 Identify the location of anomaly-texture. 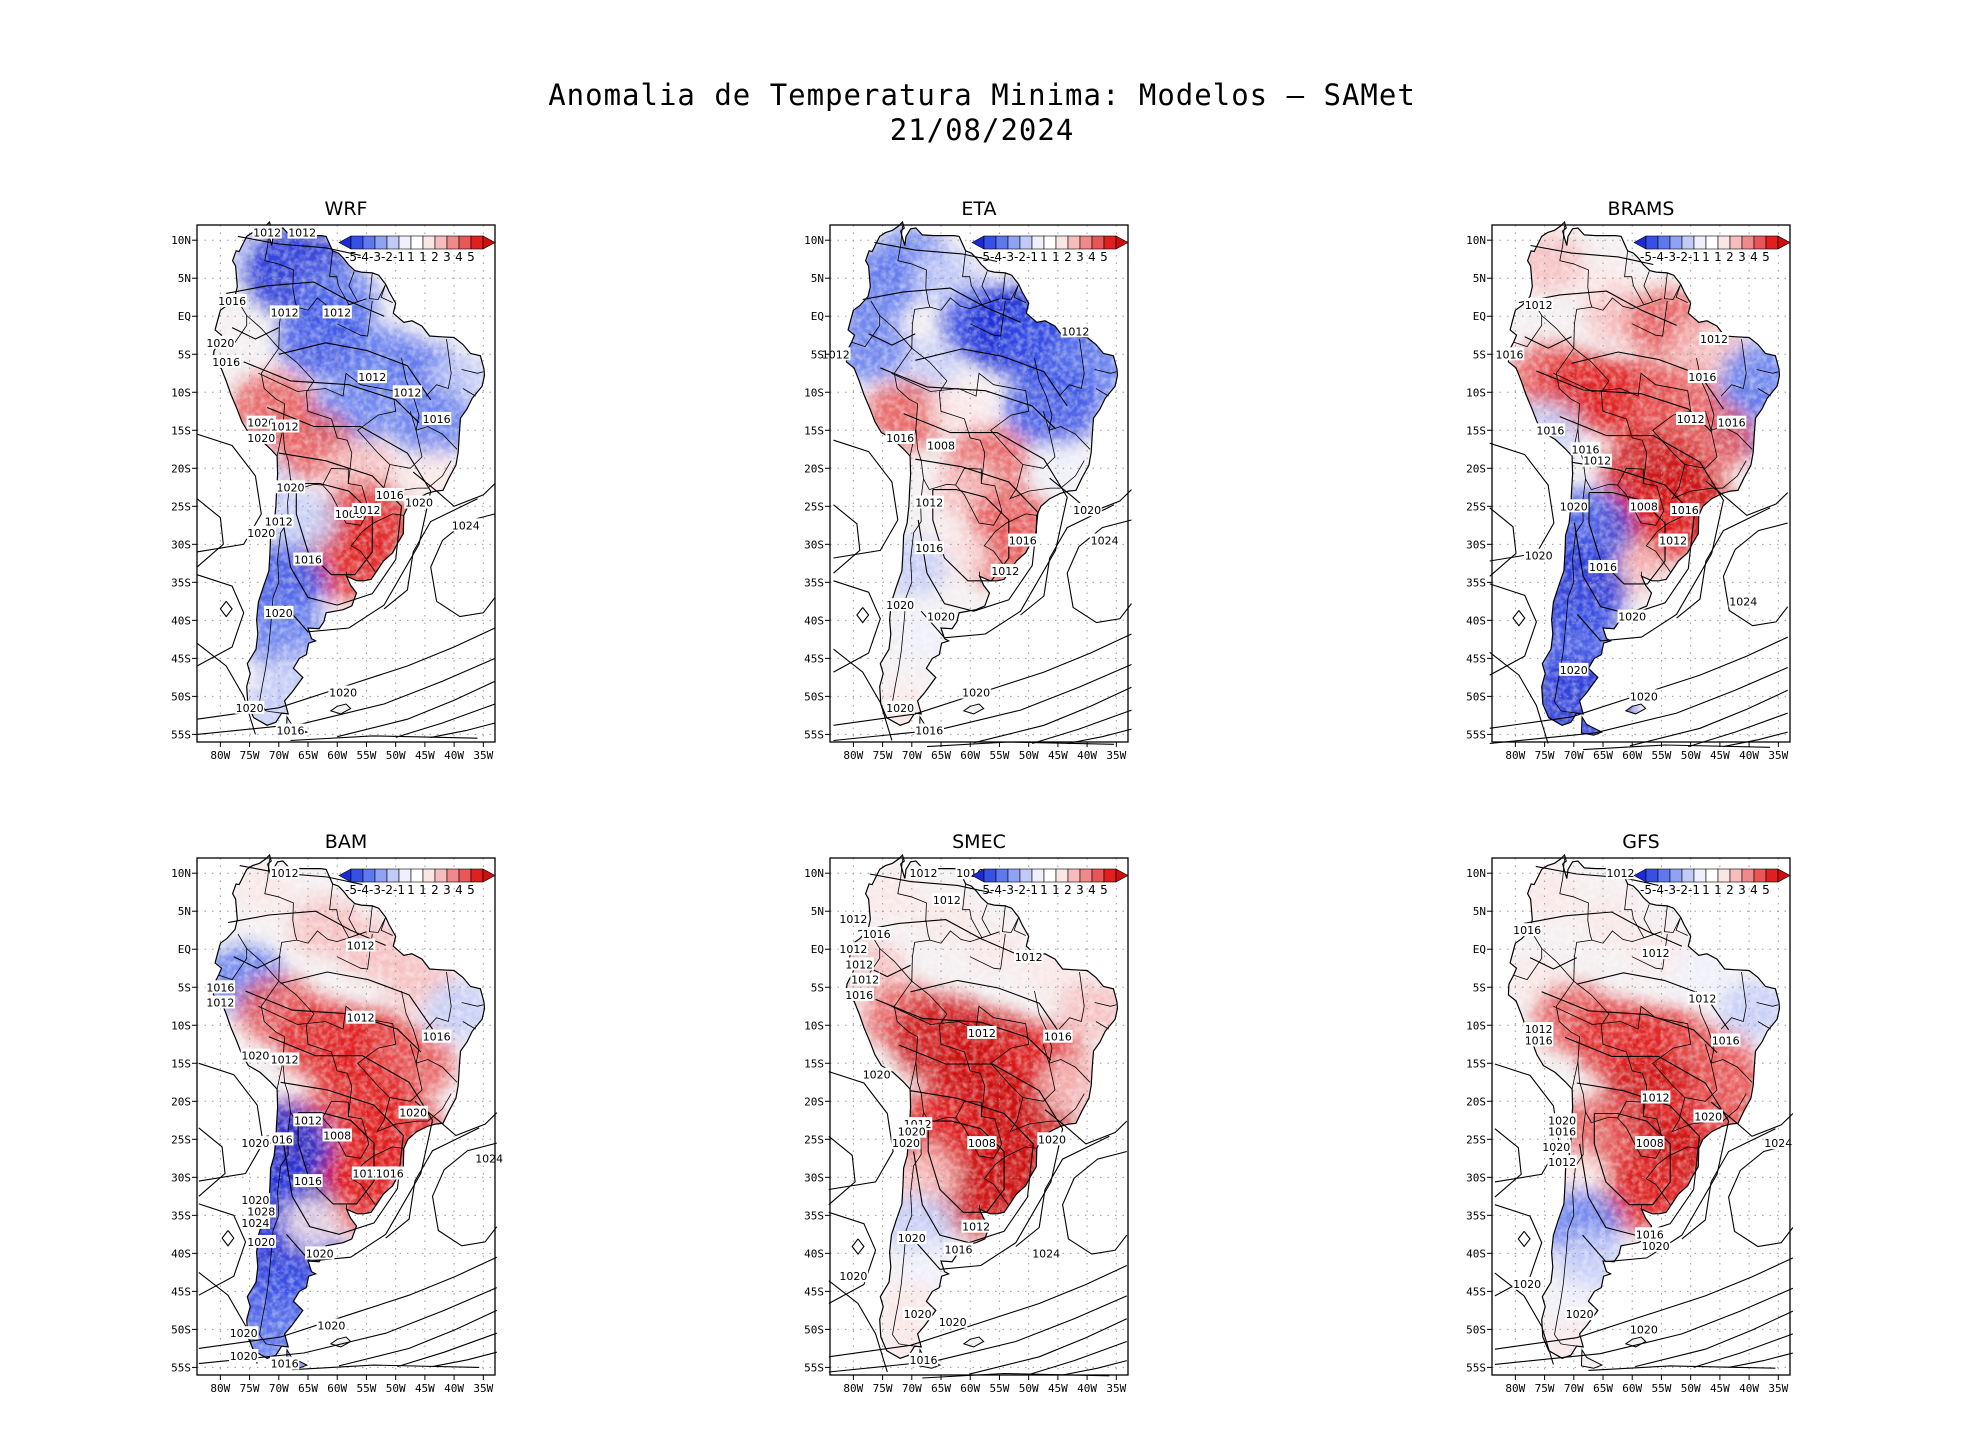
(349, 1113).